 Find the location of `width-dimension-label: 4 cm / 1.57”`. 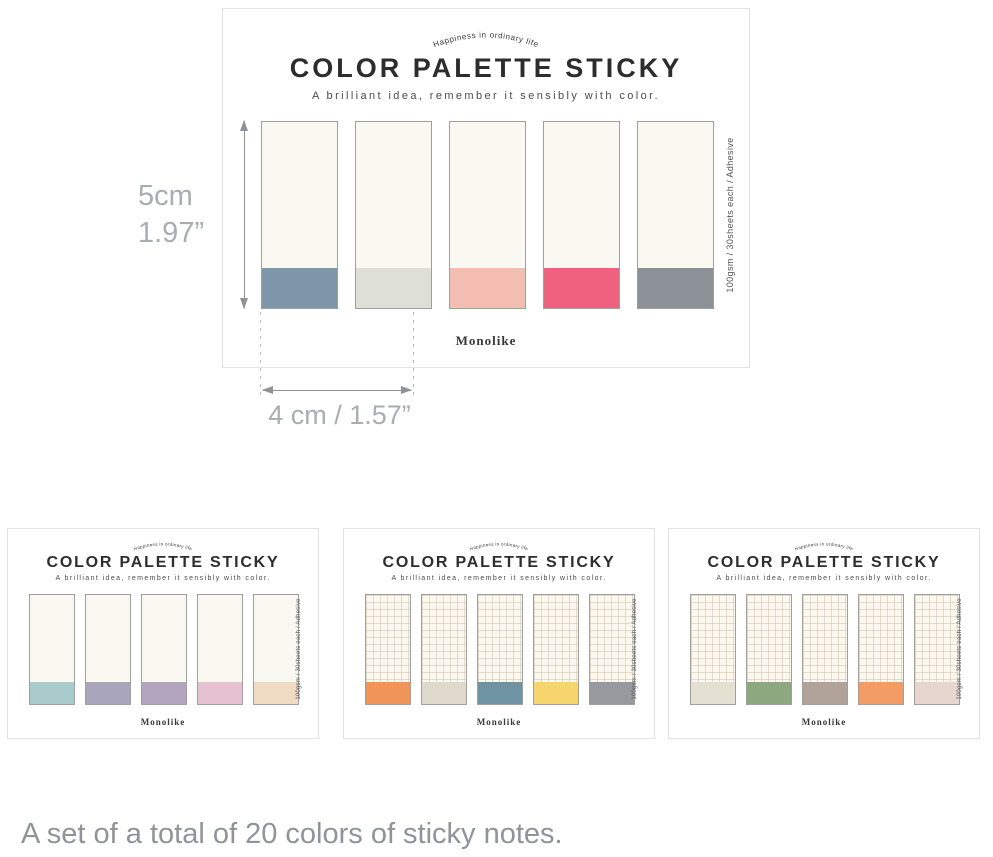

width-dimension-label: 4 cm / 1.57” is located at coordinates (339, 415).